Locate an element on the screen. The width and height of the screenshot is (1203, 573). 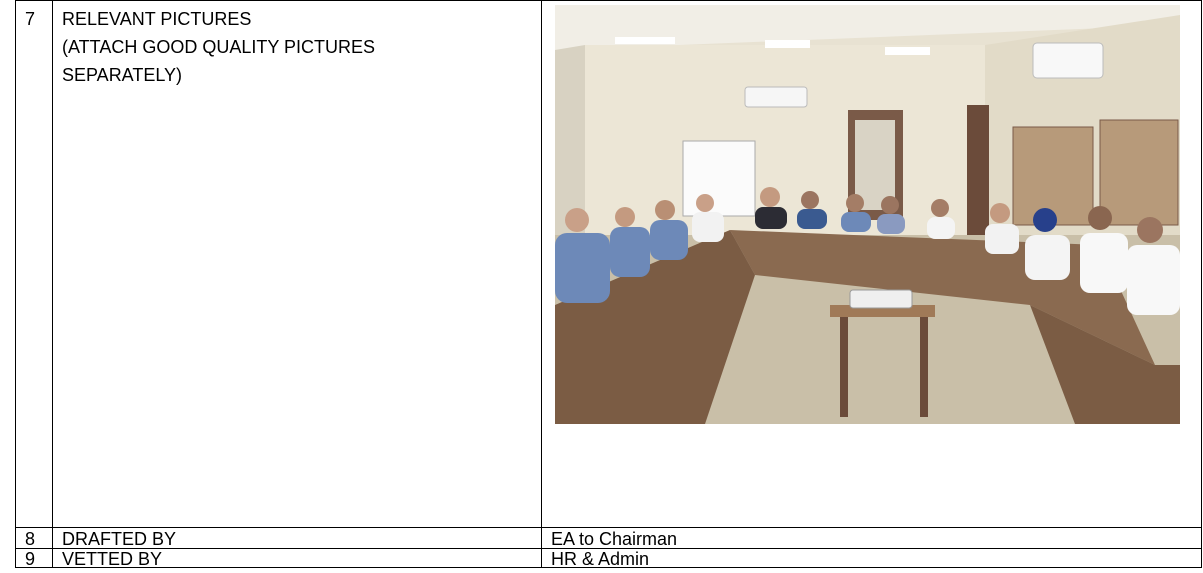
label: DRAFTED BY is located at coordinates (119, 539).